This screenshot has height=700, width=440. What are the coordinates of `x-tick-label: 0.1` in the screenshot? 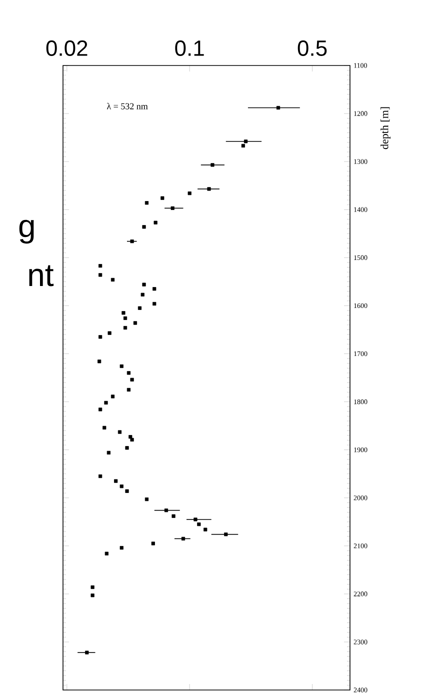 It's located at (189, 48).